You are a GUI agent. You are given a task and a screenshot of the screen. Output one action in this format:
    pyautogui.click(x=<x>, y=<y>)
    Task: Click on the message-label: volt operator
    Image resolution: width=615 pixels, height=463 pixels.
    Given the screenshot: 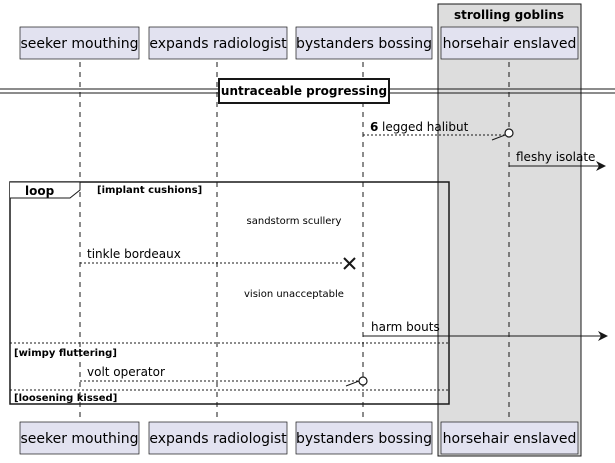 What is the action you would take?
    pyautogui.click(x=126, y=372)
    